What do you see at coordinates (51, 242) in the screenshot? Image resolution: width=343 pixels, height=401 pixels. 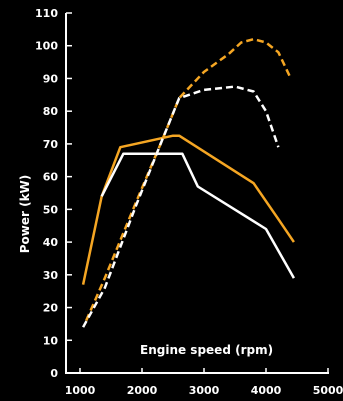 I see `y-tick-label: 40` at bounding box center [51, 242].